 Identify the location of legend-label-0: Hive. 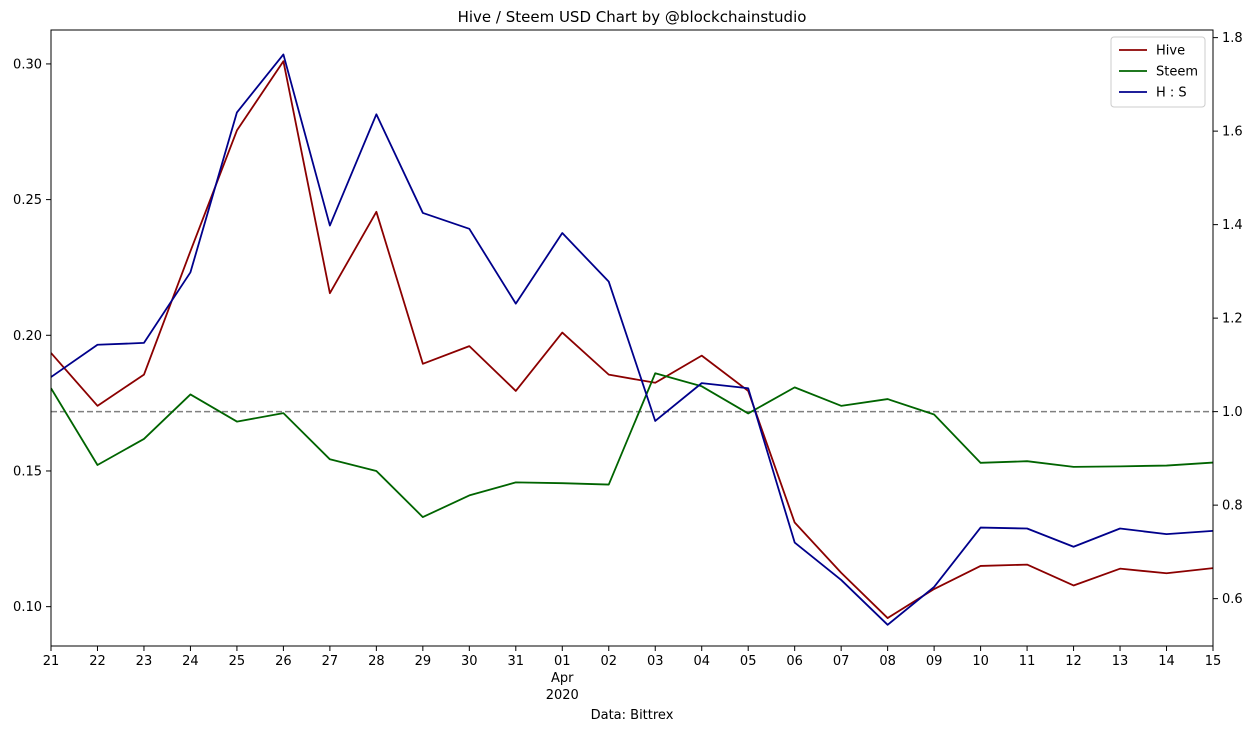
(1170, 51).